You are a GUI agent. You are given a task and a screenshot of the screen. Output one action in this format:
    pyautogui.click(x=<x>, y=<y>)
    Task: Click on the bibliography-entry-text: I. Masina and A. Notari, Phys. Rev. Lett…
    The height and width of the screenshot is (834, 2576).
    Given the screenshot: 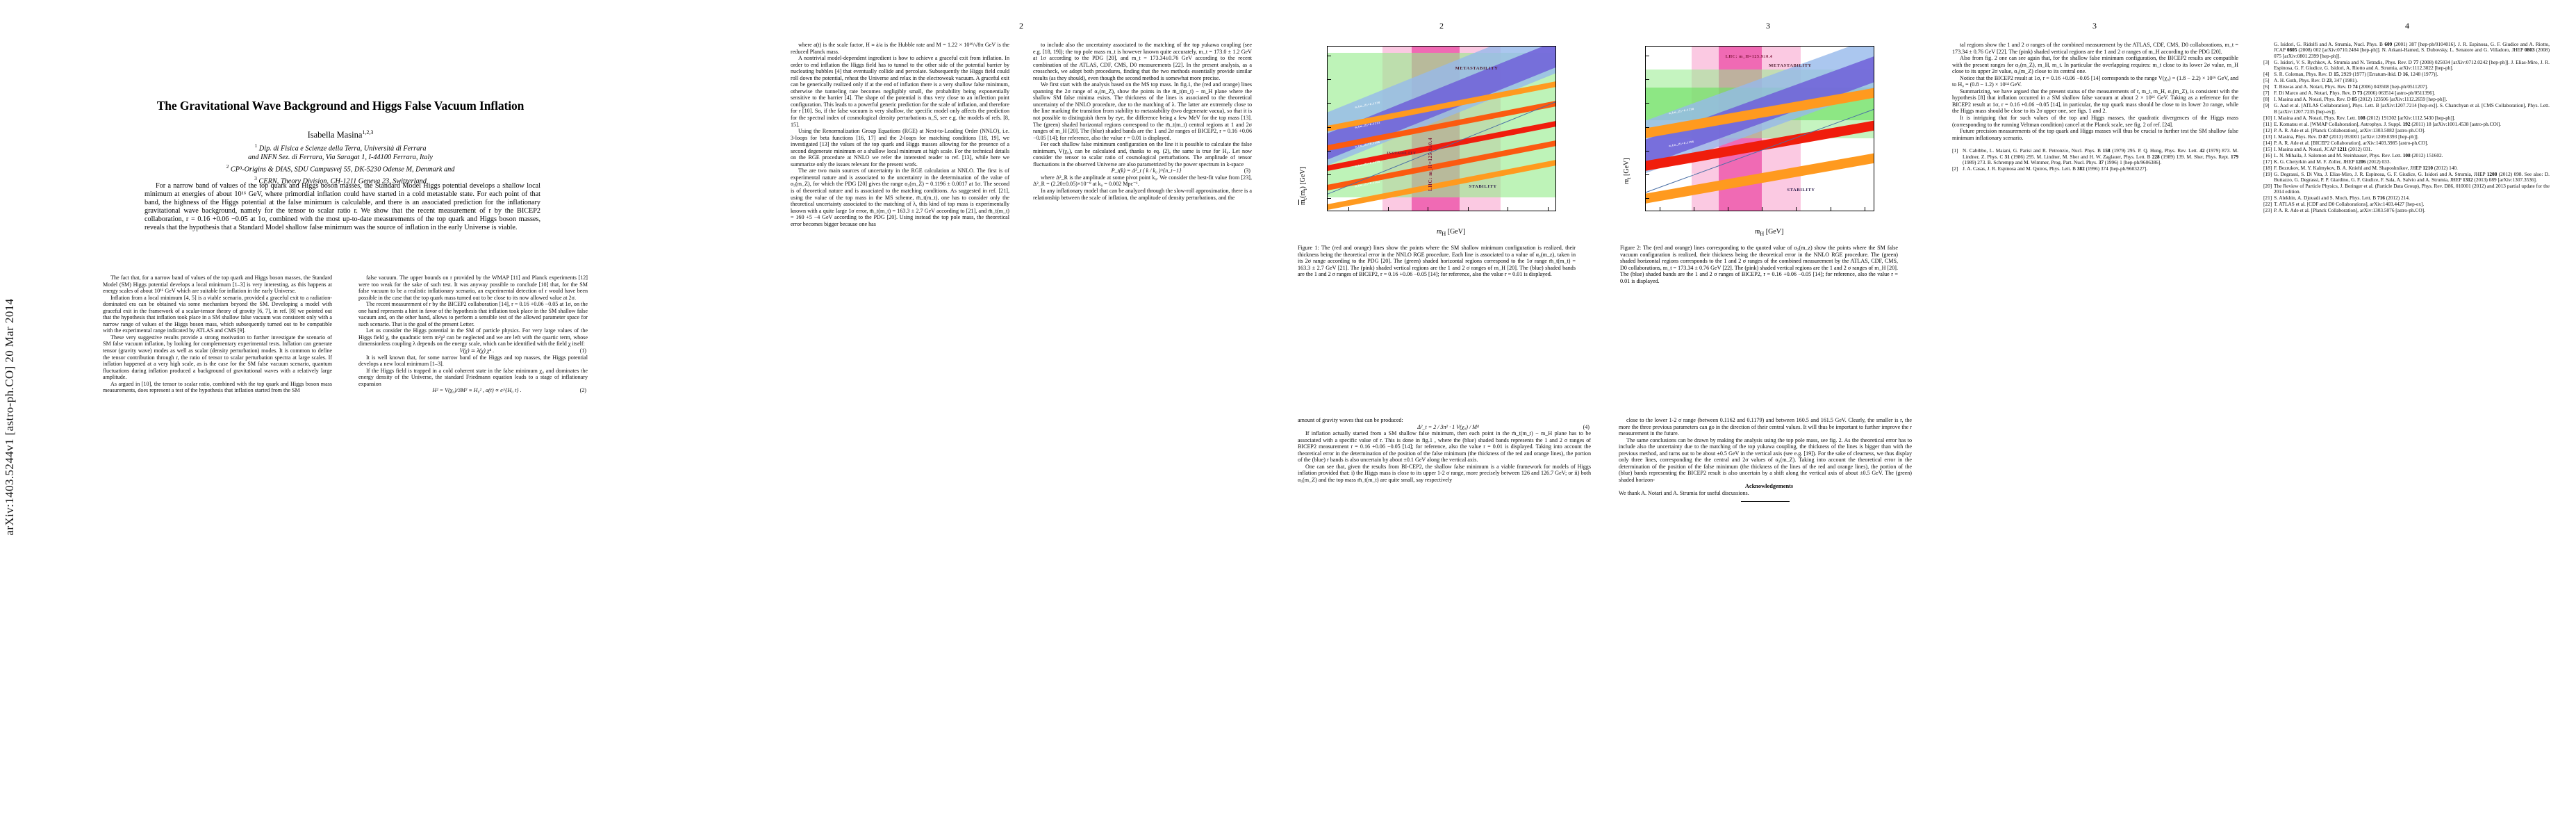 What is the action you would take?
    pyautogui.click(x=2365, y=117)
    